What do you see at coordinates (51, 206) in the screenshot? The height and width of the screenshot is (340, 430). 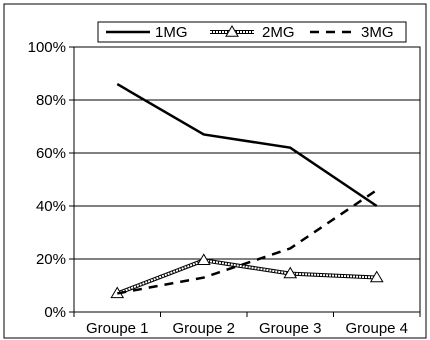 I see `y-tick-label: 40%` at bounding box center [51, 206].